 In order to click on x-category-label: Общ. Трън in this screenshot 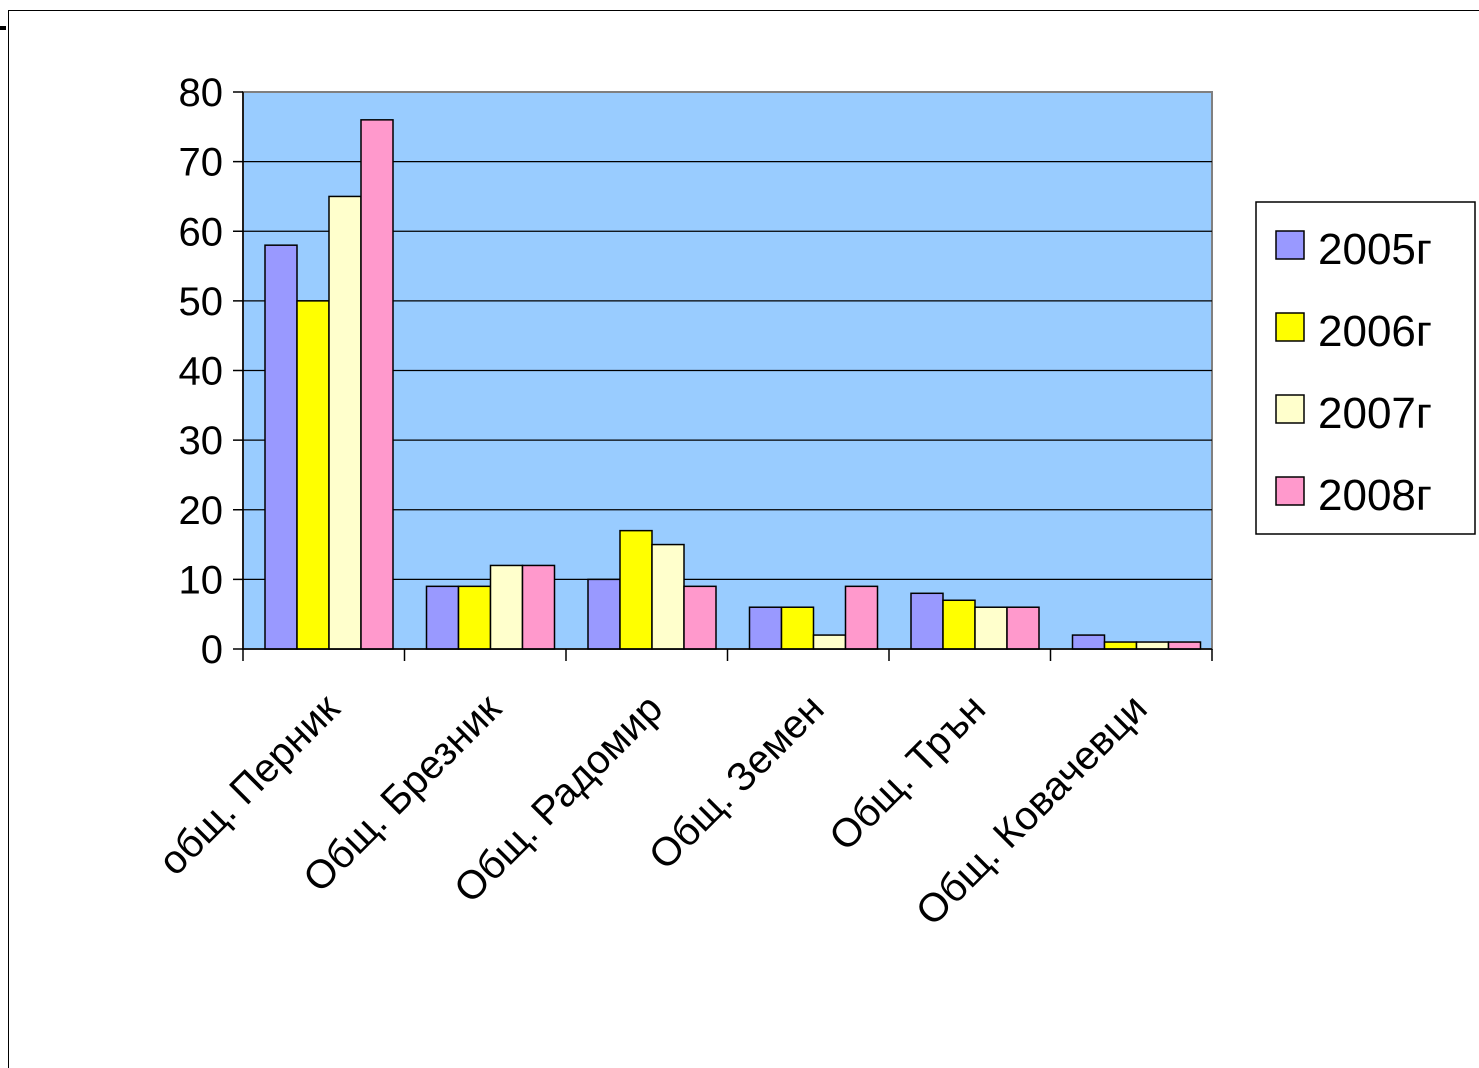, I will do `click(907, 772)`.